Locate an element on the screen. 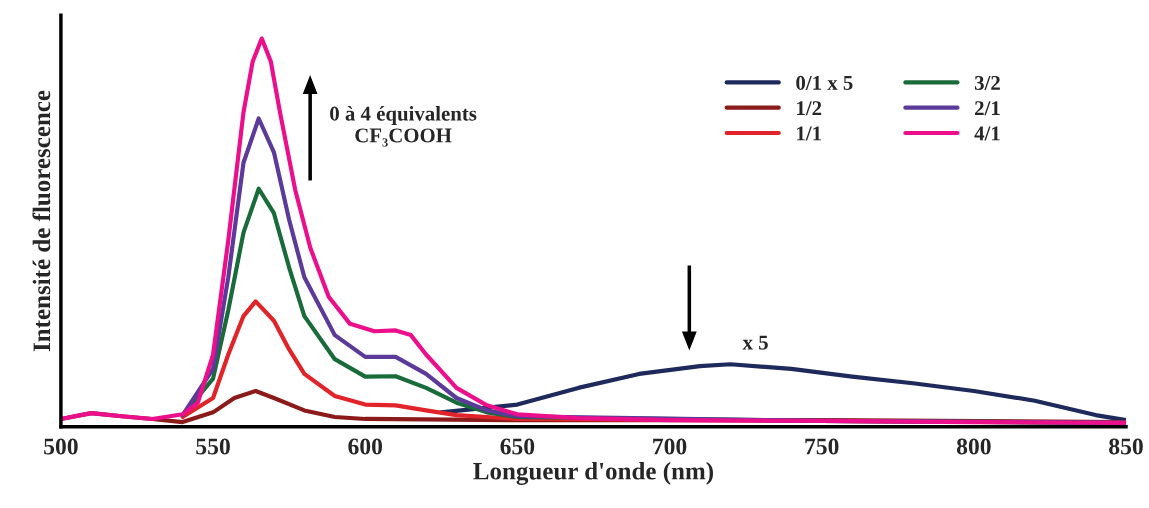 The height and width of the screenshot is (508, 1149). x-tick-label: 550 is located at coordinates (213, 446).